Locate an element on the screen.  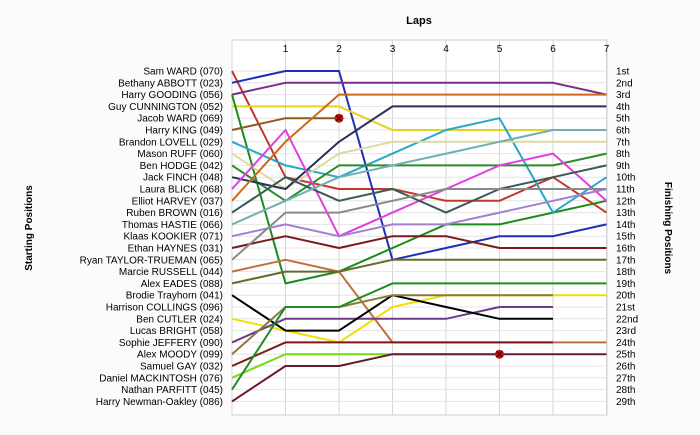
start-label: Sam WARD (070) is located at coordinates (183, 72).